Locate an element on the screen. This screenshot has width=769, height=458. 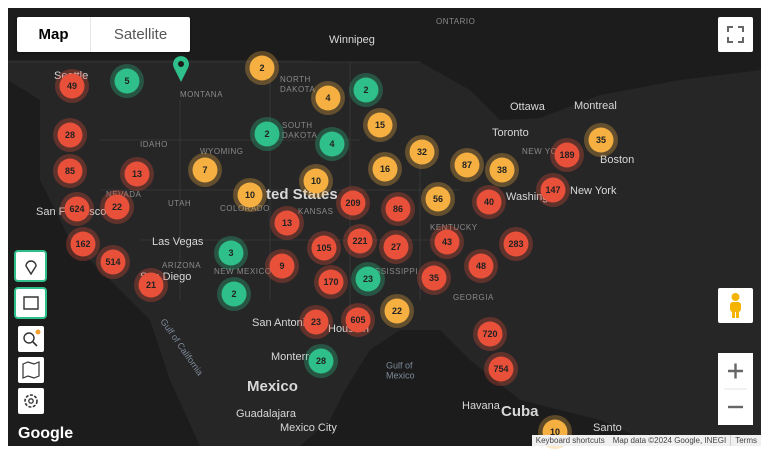
place-label: NEW YORK is located at coordinates (546, 151).